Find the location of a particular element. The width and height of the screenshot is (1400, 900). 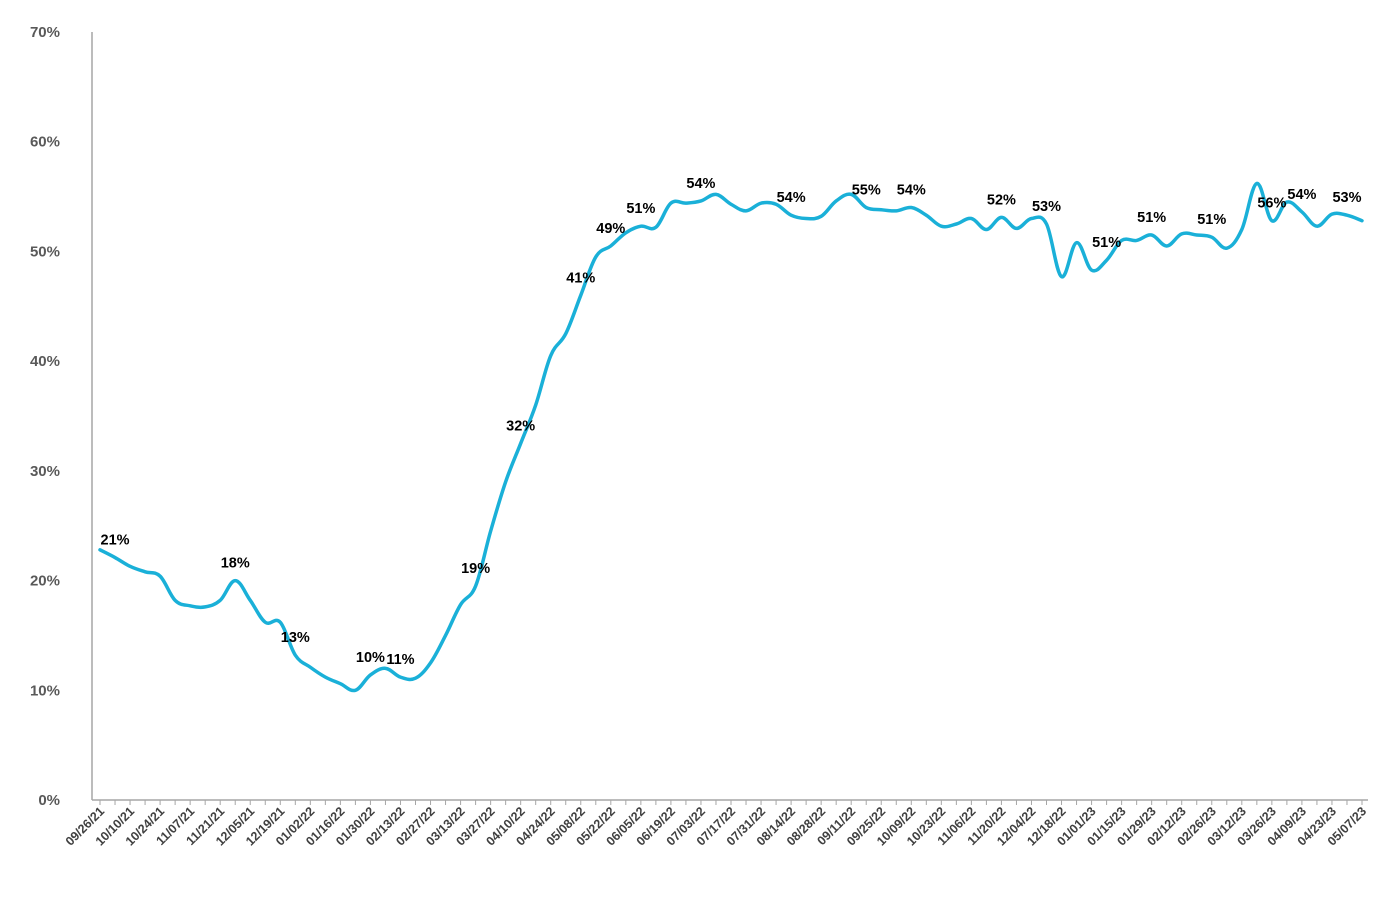

data-label: 55% is located at coordinates (866, 191).